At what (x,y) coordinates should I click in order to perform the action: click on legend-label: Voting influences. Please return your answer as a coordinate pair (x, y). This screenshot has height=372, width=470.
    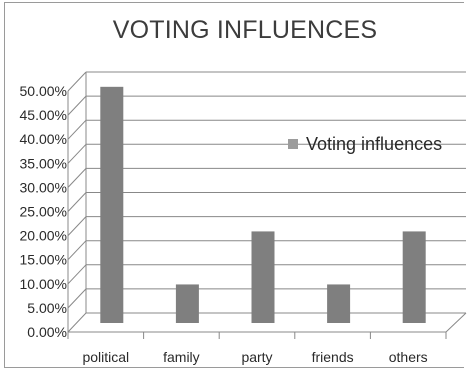
    Looking at the image, I should click on (374, 144).